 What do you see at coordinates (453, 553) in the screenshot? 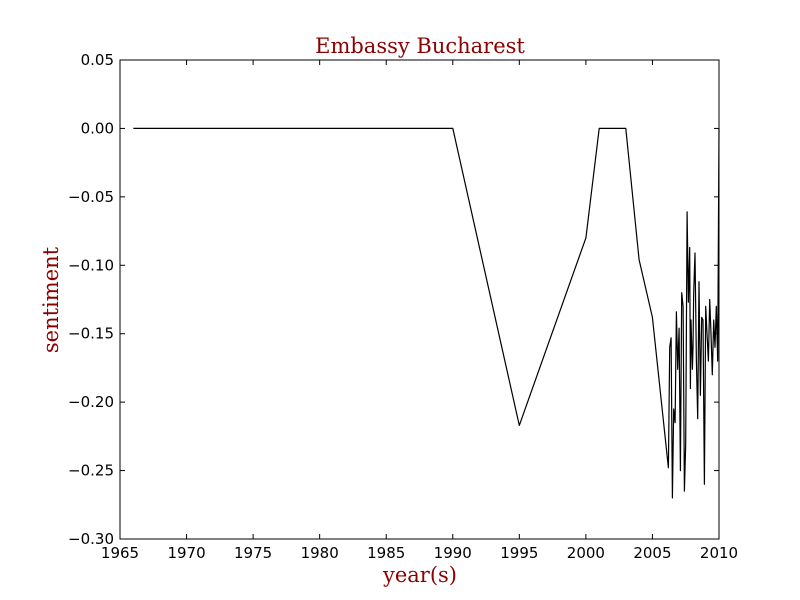
I see `x-tick-label: 1990` at bounding box center [453, 553].